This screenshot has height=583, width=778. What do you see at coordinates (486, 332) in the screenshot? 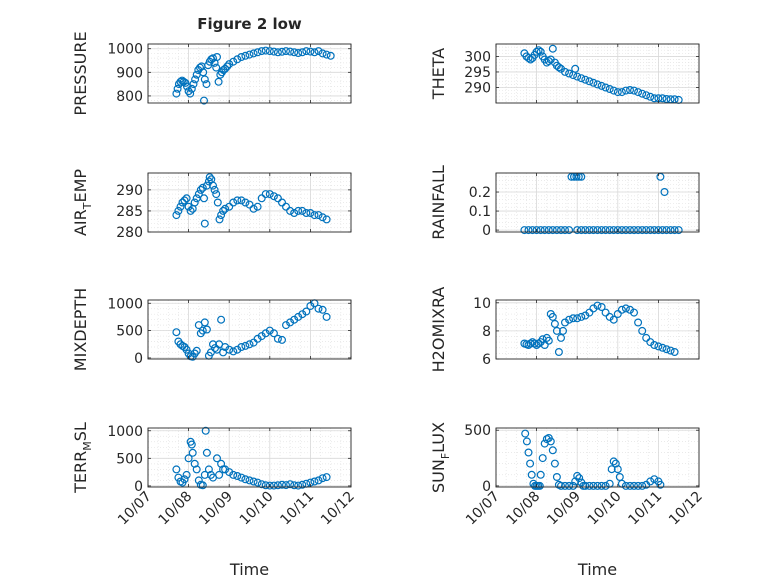
I see `y-tick-label: 8` at bounding box center [486, 332].